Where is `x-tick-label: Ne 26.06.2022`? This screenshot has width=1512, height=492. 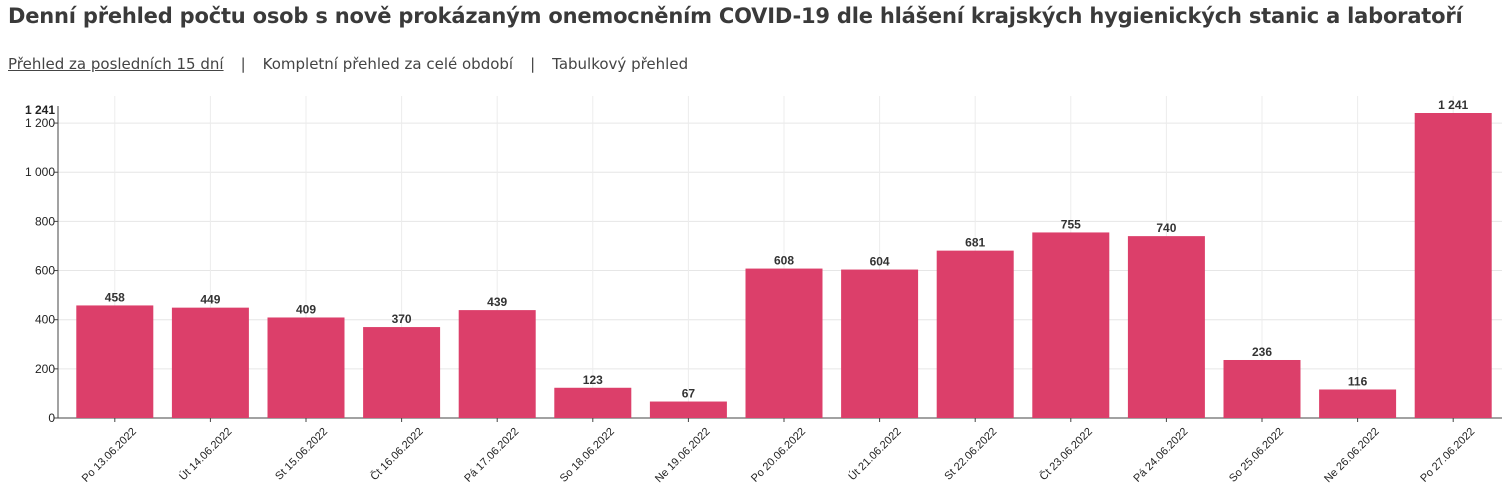
x-tick-label: Ne 26.06.2022 is located at coordinates (1352, 456).